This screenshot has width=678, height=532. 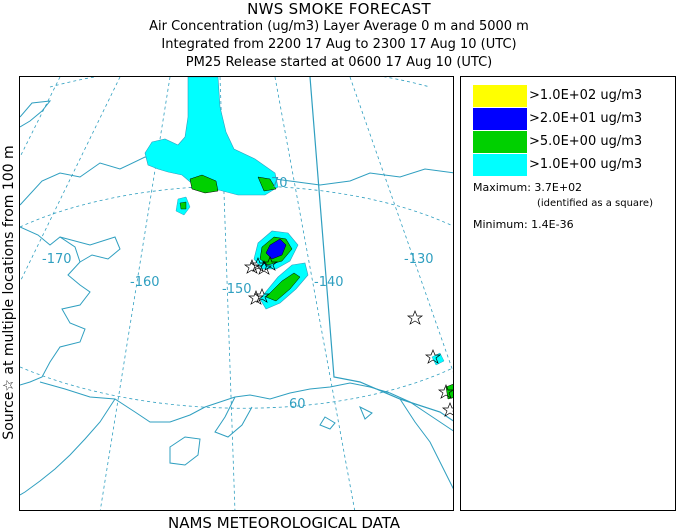 I want to click on western-coast, so click(x=55, y=306).